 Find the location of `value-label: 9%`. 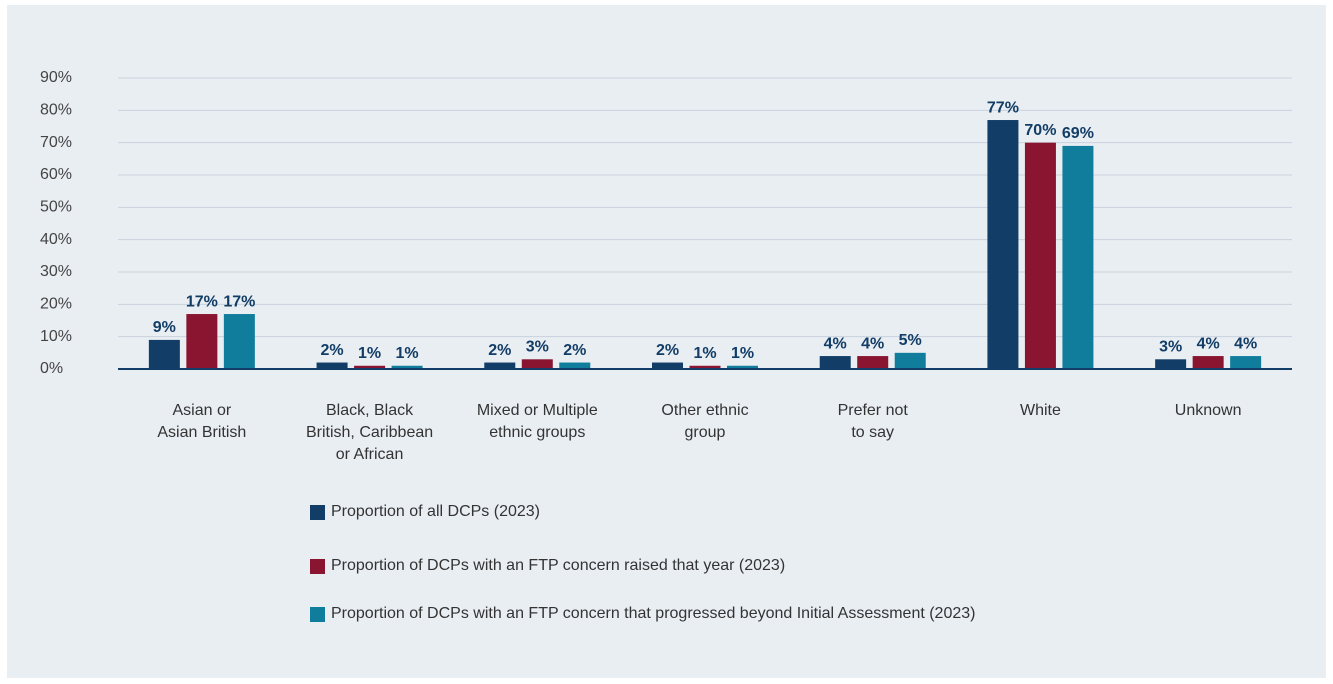

value-label: 9% is located at coordinates (164, 327).